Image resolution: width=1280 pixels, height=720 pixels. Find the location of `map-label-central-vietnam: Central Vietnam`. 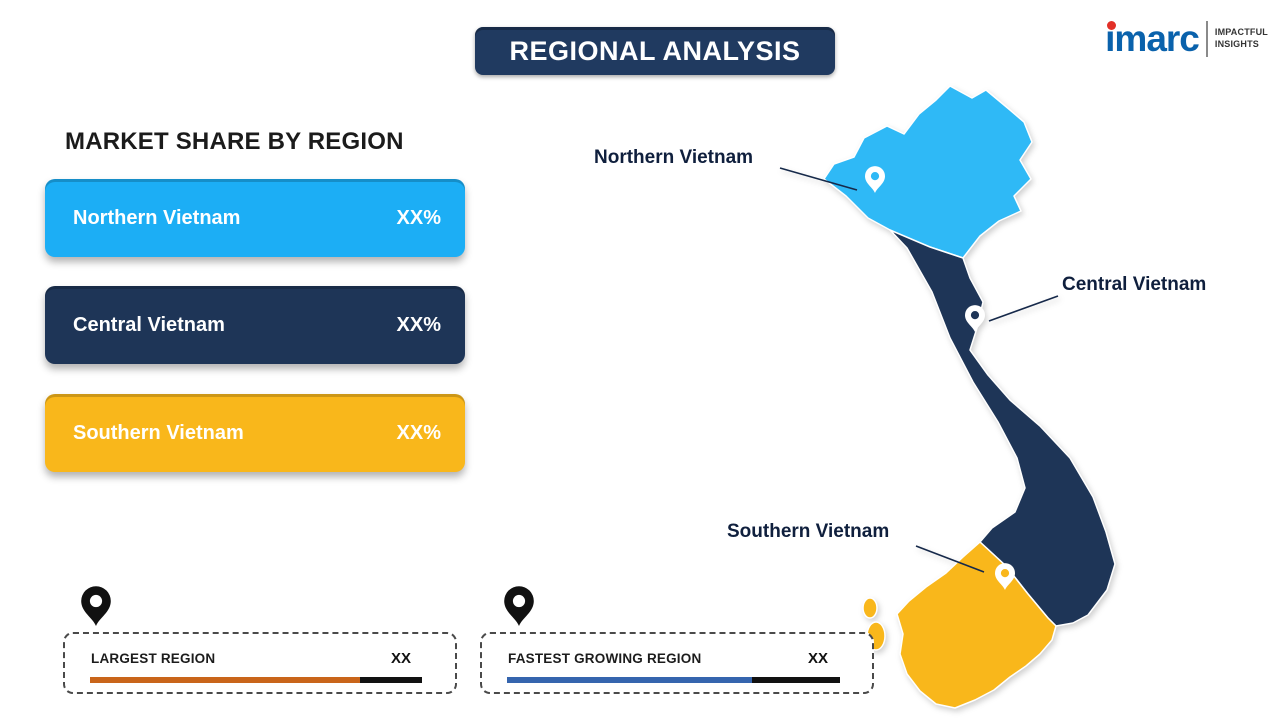

map-label-central-vietnam: Central Vietnam is located at coordinates (1134, 284).